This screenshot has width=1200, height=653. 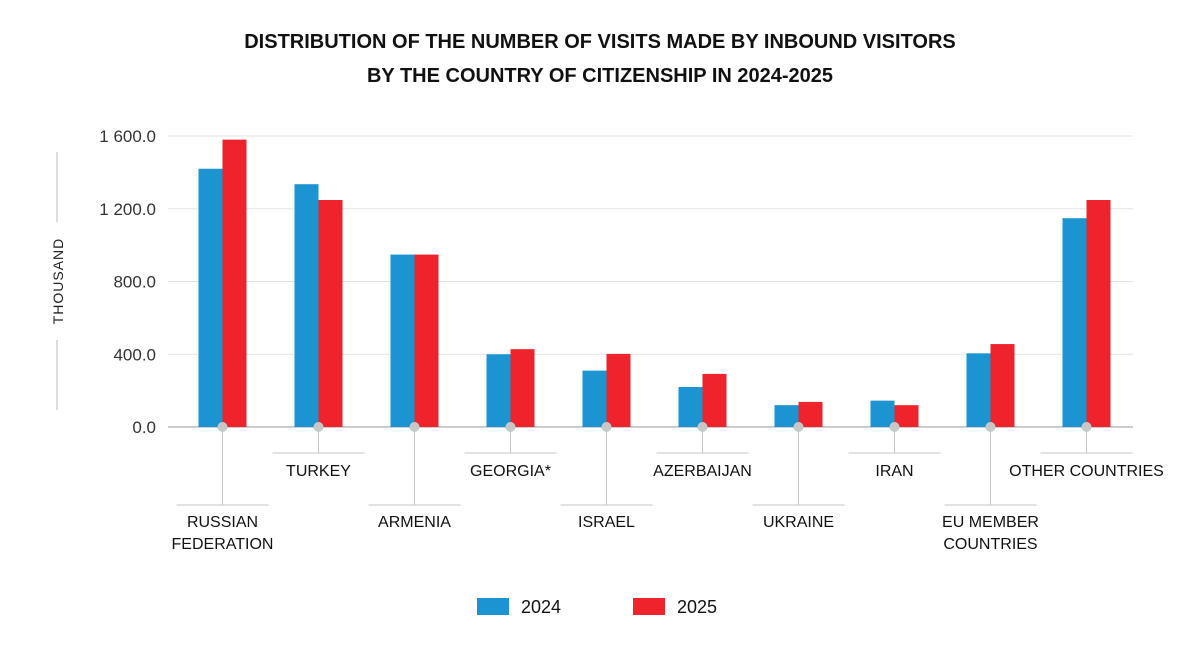 I want to click on category-label: ISRAEL, so click(x=606, y=522).